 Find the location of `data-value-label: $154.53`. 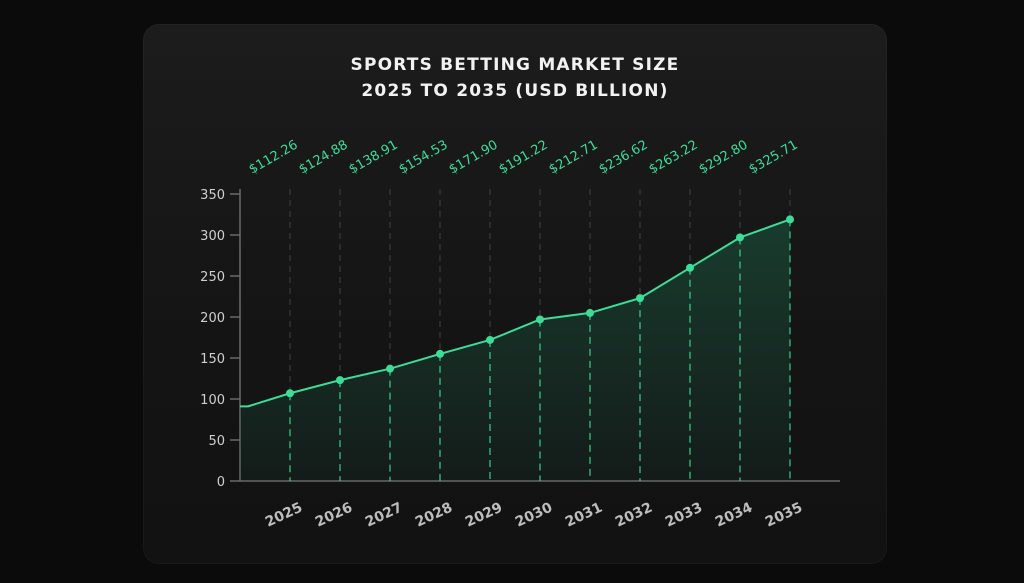

data-value-label: $154.53 is located at coordinates (424, 158).